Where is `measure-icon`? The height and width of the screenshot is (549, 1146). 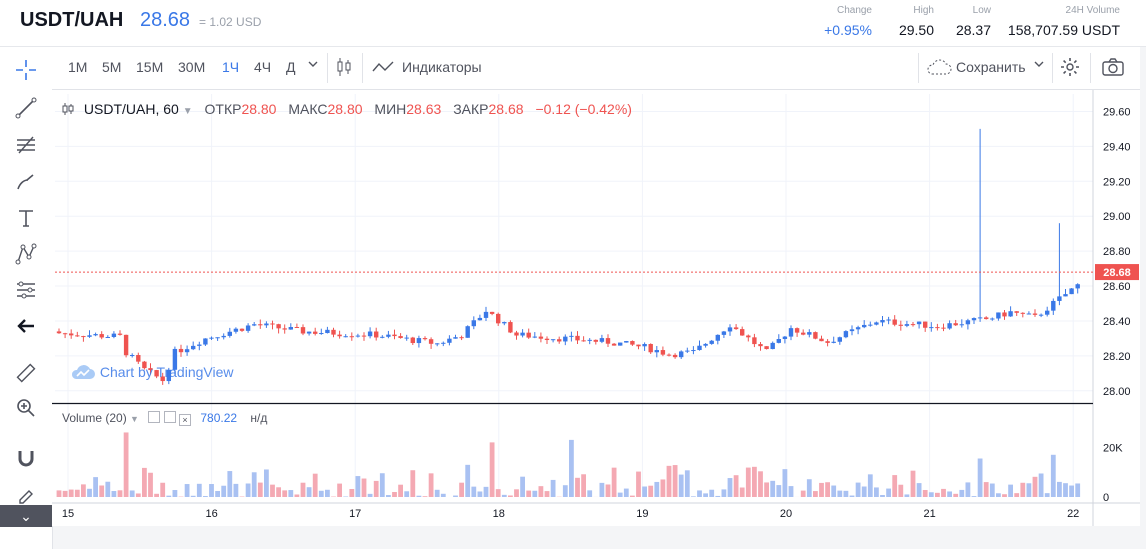
measure-icon is located at coordinates (26, 290).